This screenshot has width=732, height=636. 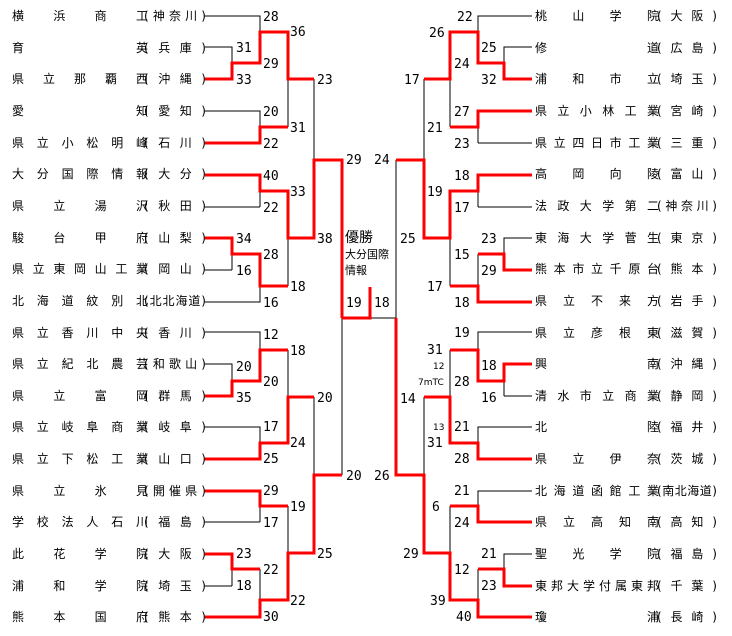 I want to click on school-name: 県立不来方, so click(x=597, y=300).